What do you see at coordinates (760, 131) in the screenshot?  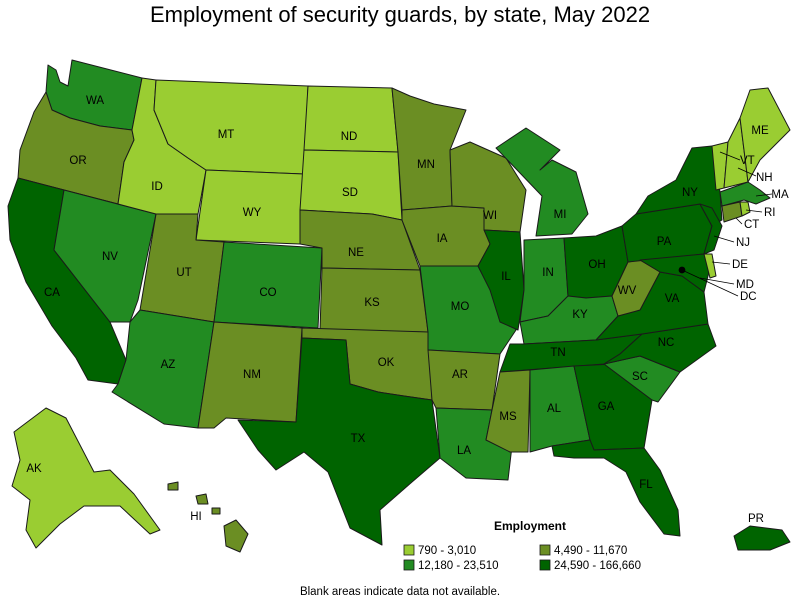 I see `label-me: ME` at bounding box center [760, 131].